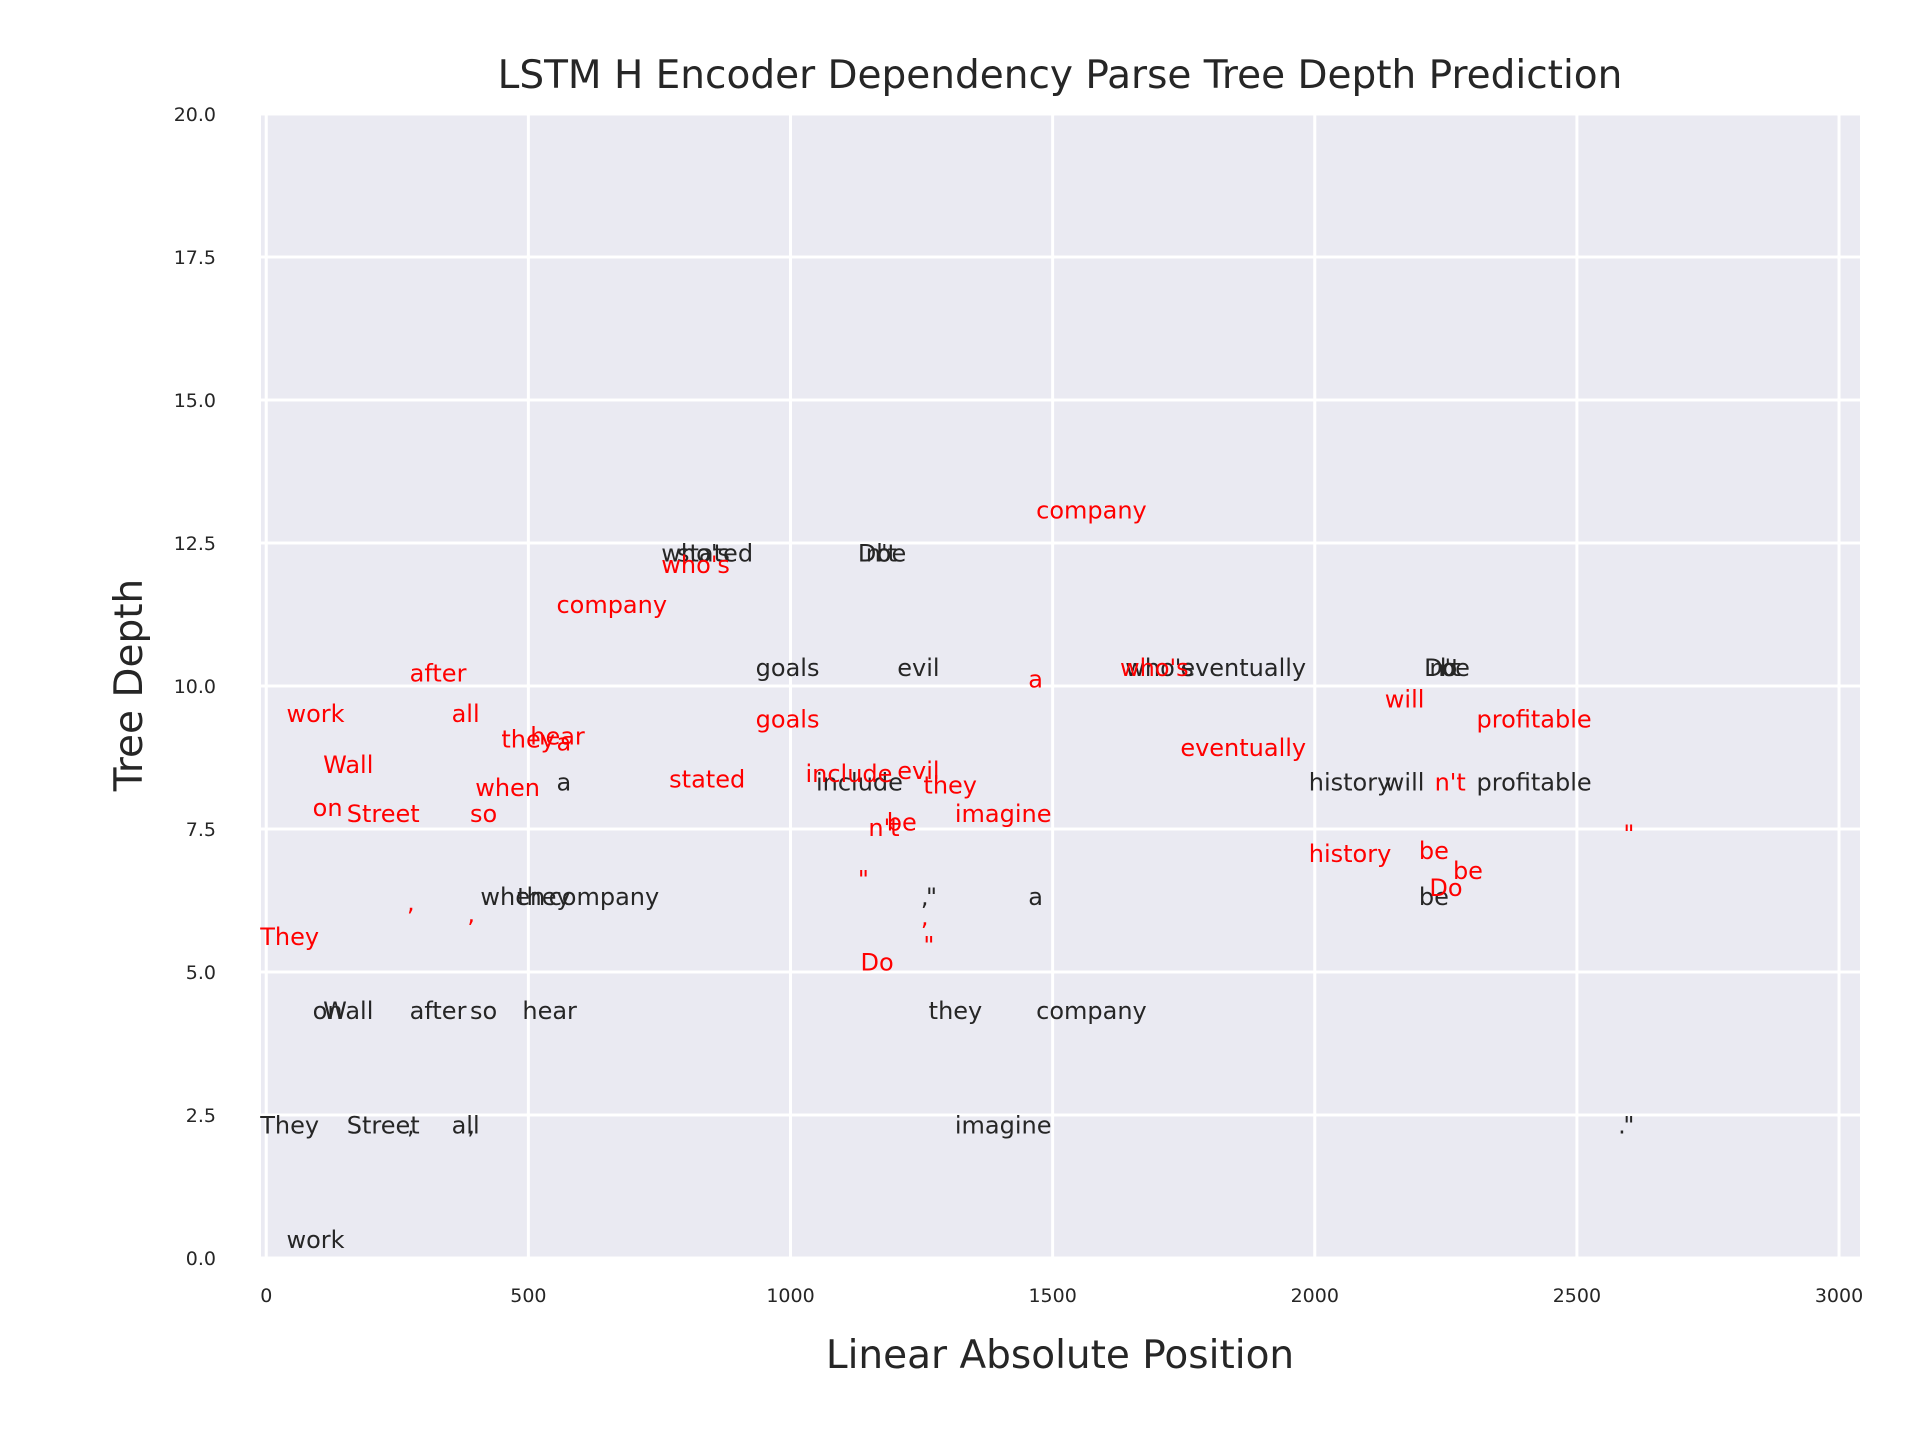  What do you see at coordinates (1315, 1296) in the screenshot?
I see `x-tick-label: 2000` at bounding box center [1315, 1296].